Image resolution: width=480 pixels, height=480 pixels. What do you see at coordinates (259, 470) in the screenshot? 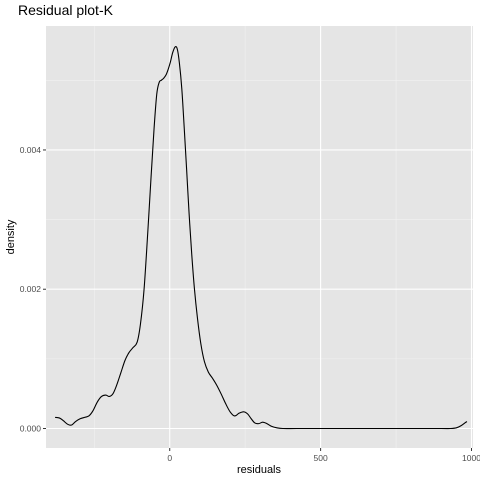
I see `x-axis-title: residuals` at bounding box center [259, 470].